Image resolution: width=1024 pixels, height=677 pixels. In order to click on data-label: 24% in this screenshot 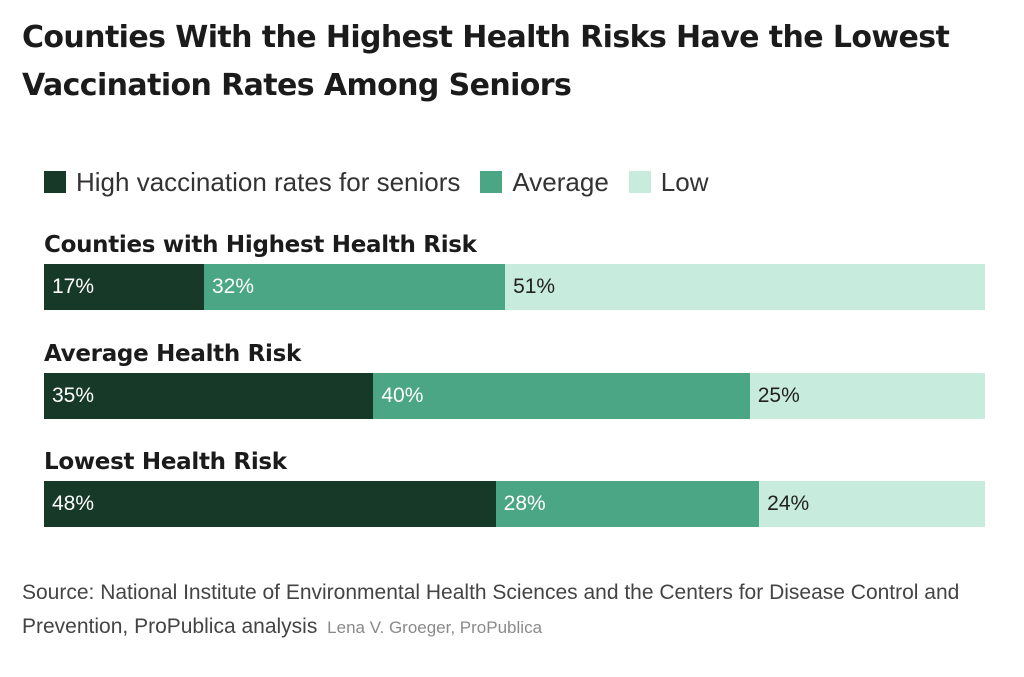, I will do `click(788, 503)`.